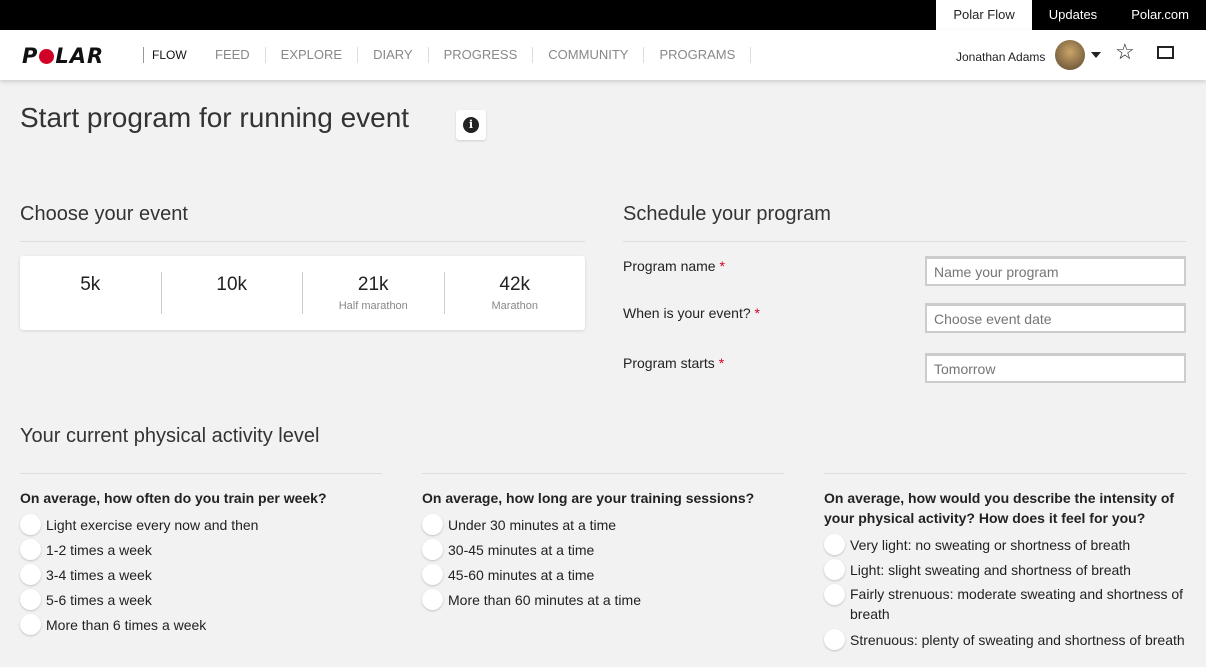 Image resolution: width=1206 pixels, height=667 pixels. I want to click on event-heading: Choose your event, so click(104, 214).